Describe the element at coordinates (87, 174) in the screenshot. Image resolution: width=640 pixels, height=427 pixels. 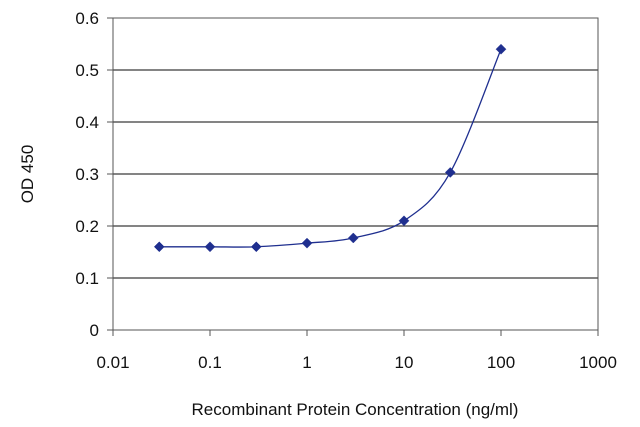
I see `y-tick-label: 0.3` at that location.